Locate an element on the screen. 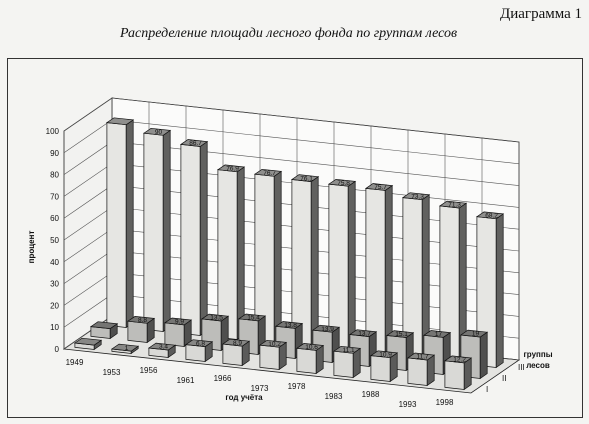 This screenshot has height=424, width=589. data-label: 12.2 is located at coordinates (459, 360).